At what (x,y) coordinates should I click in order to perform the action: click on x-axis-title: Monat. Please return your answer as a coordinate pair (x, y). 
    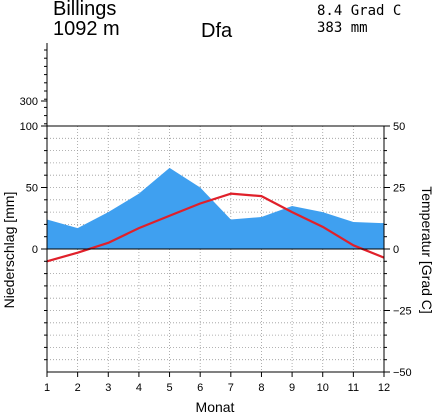
    Looking at the image, I should click on (215, 407).